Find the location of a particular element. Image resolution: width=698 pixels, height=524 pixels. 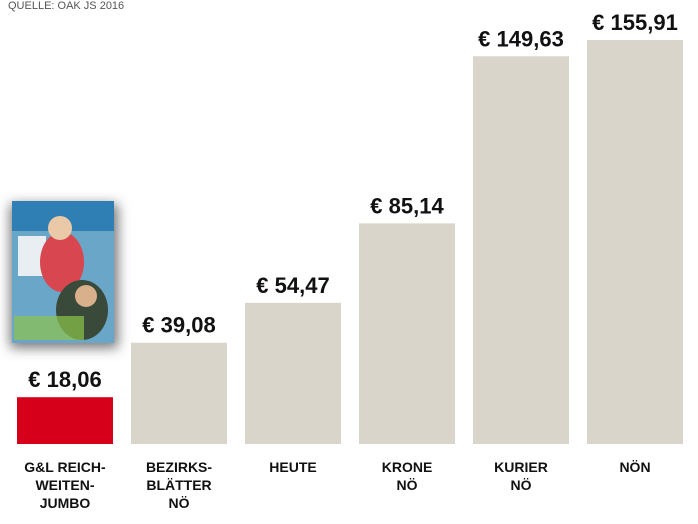

category-label: BEZIRKS- BLÄTTER NÖ is located at coordinates (179, 485).